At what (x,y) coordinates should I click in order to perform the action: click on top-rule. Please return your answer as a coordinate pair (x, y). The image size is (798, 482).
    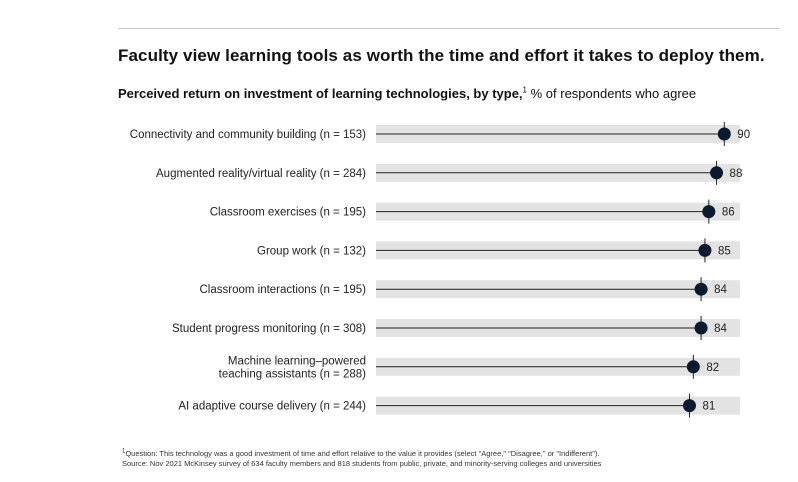
    Looking at the image, I should click on (449, 28).